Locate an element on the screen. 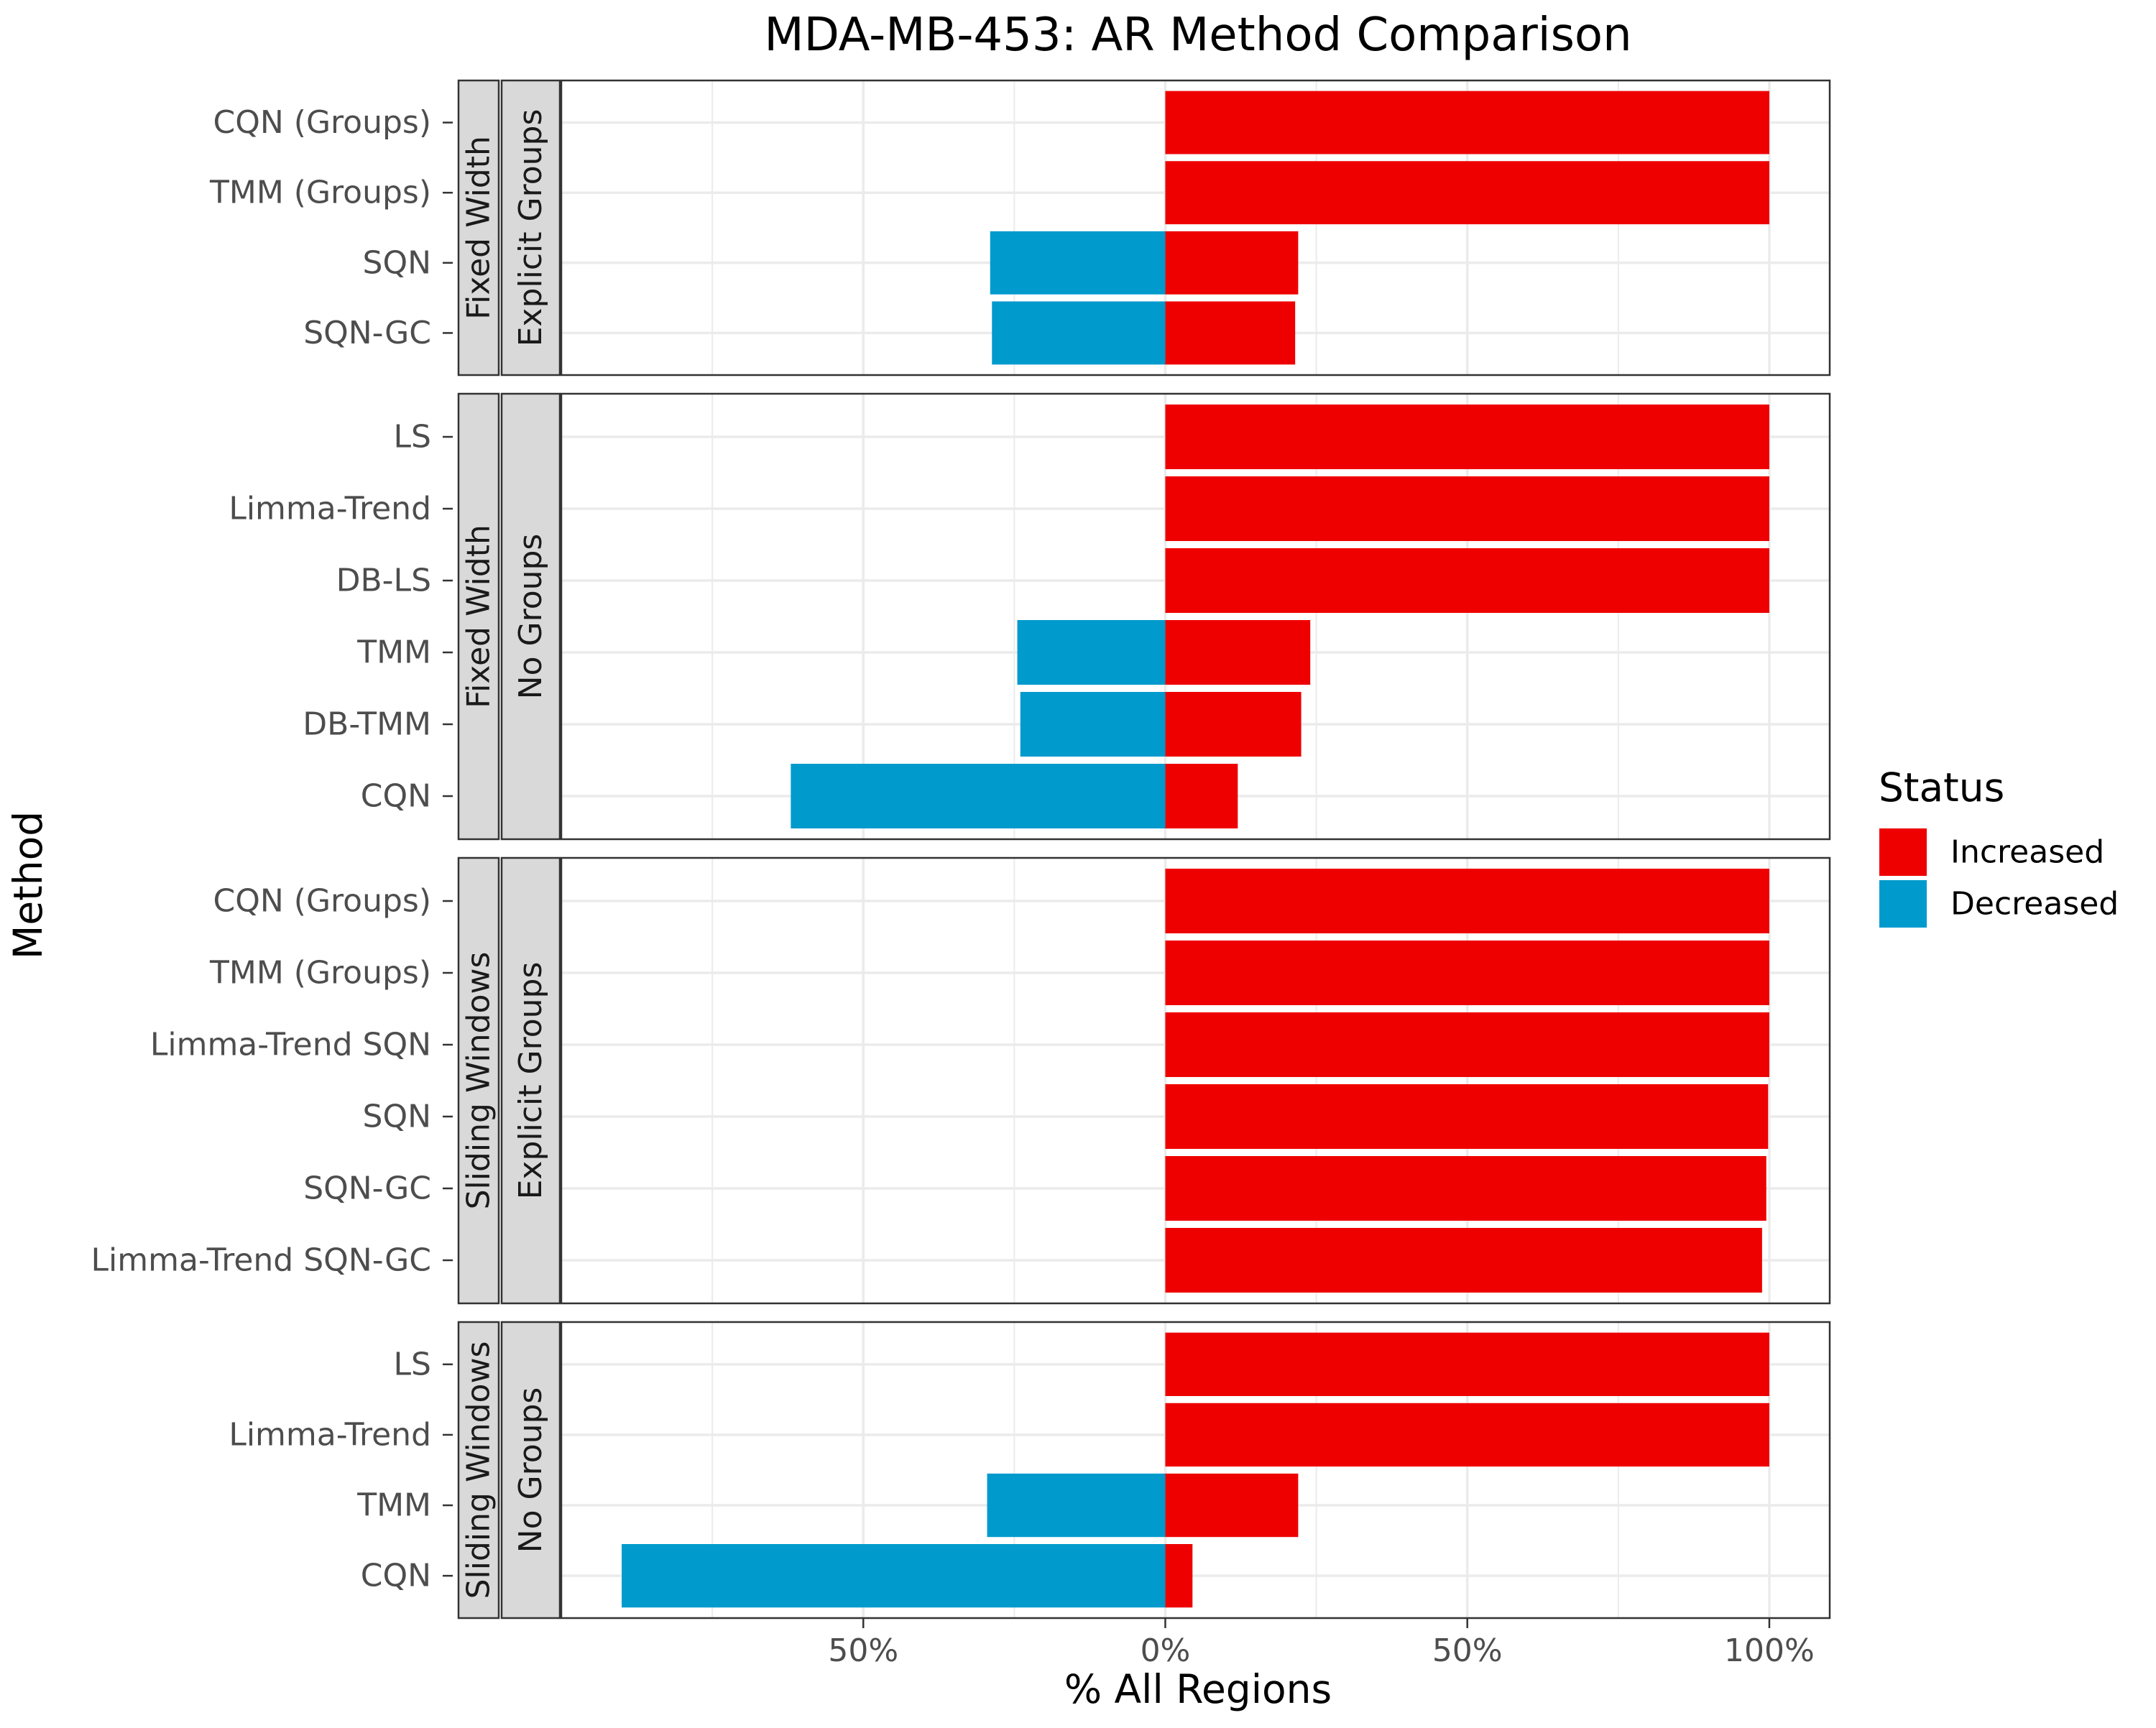 The image size is (2156, 1728). legend-title: Status is located at coordinates (1941, 787).